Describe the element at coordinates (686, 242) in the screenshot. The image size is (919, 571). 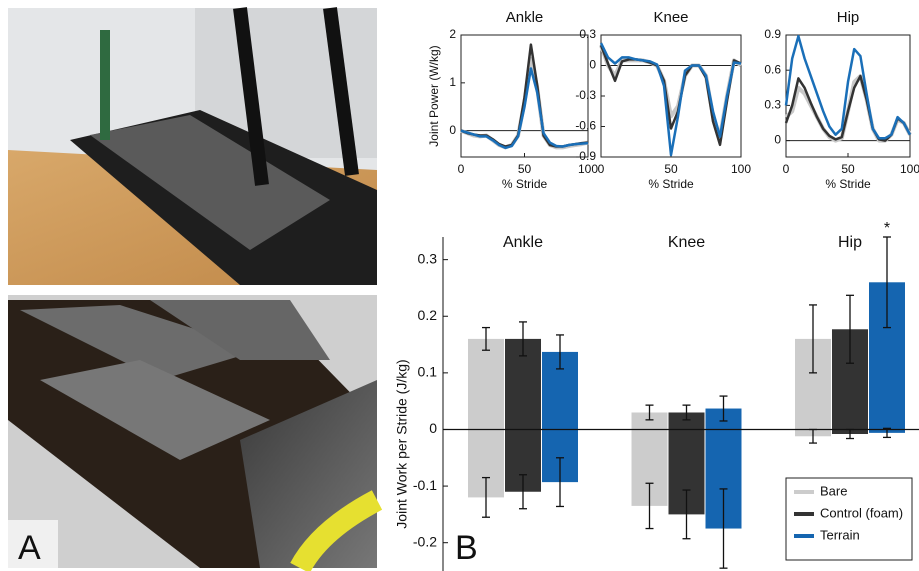
I see `category-label: Knee` at that location.